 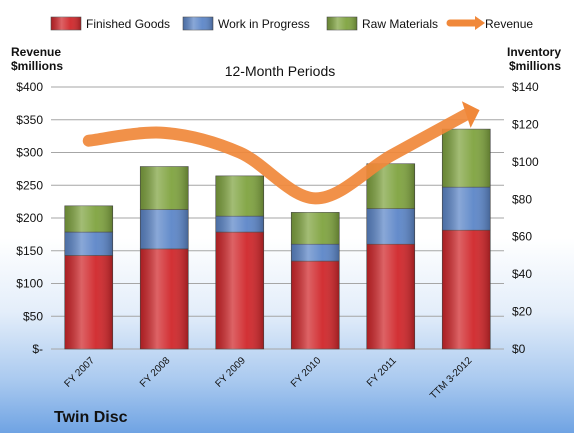 I want to click on right-tick-label: $80, so click(x=522, y=199).